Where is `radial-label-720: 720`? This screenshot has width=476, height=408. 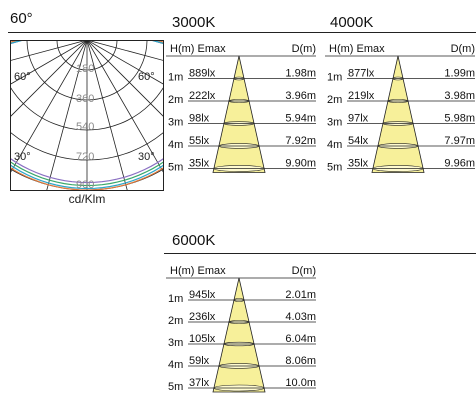
radial-label-720: 720 is located at coordinates (85, 157).